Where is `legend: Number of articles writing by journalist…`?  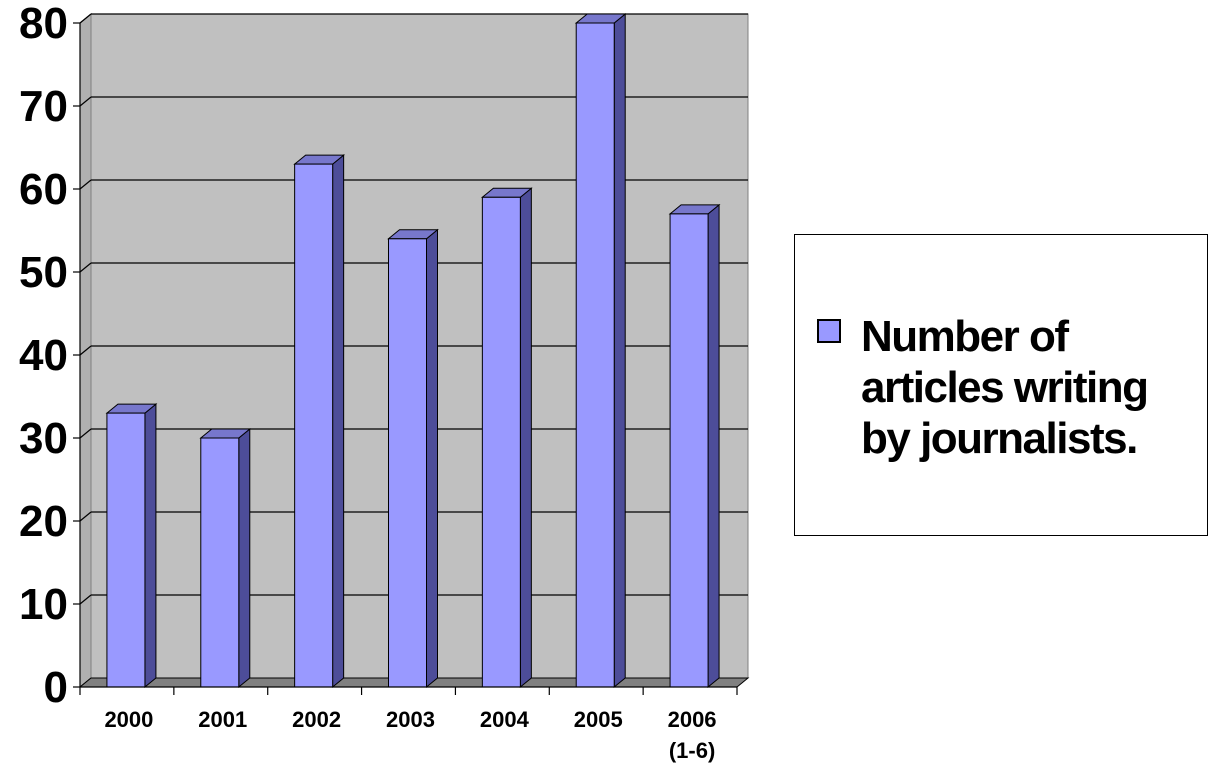
legend: Number of articles writing by journalist… is located at coordinates (1001, 385).